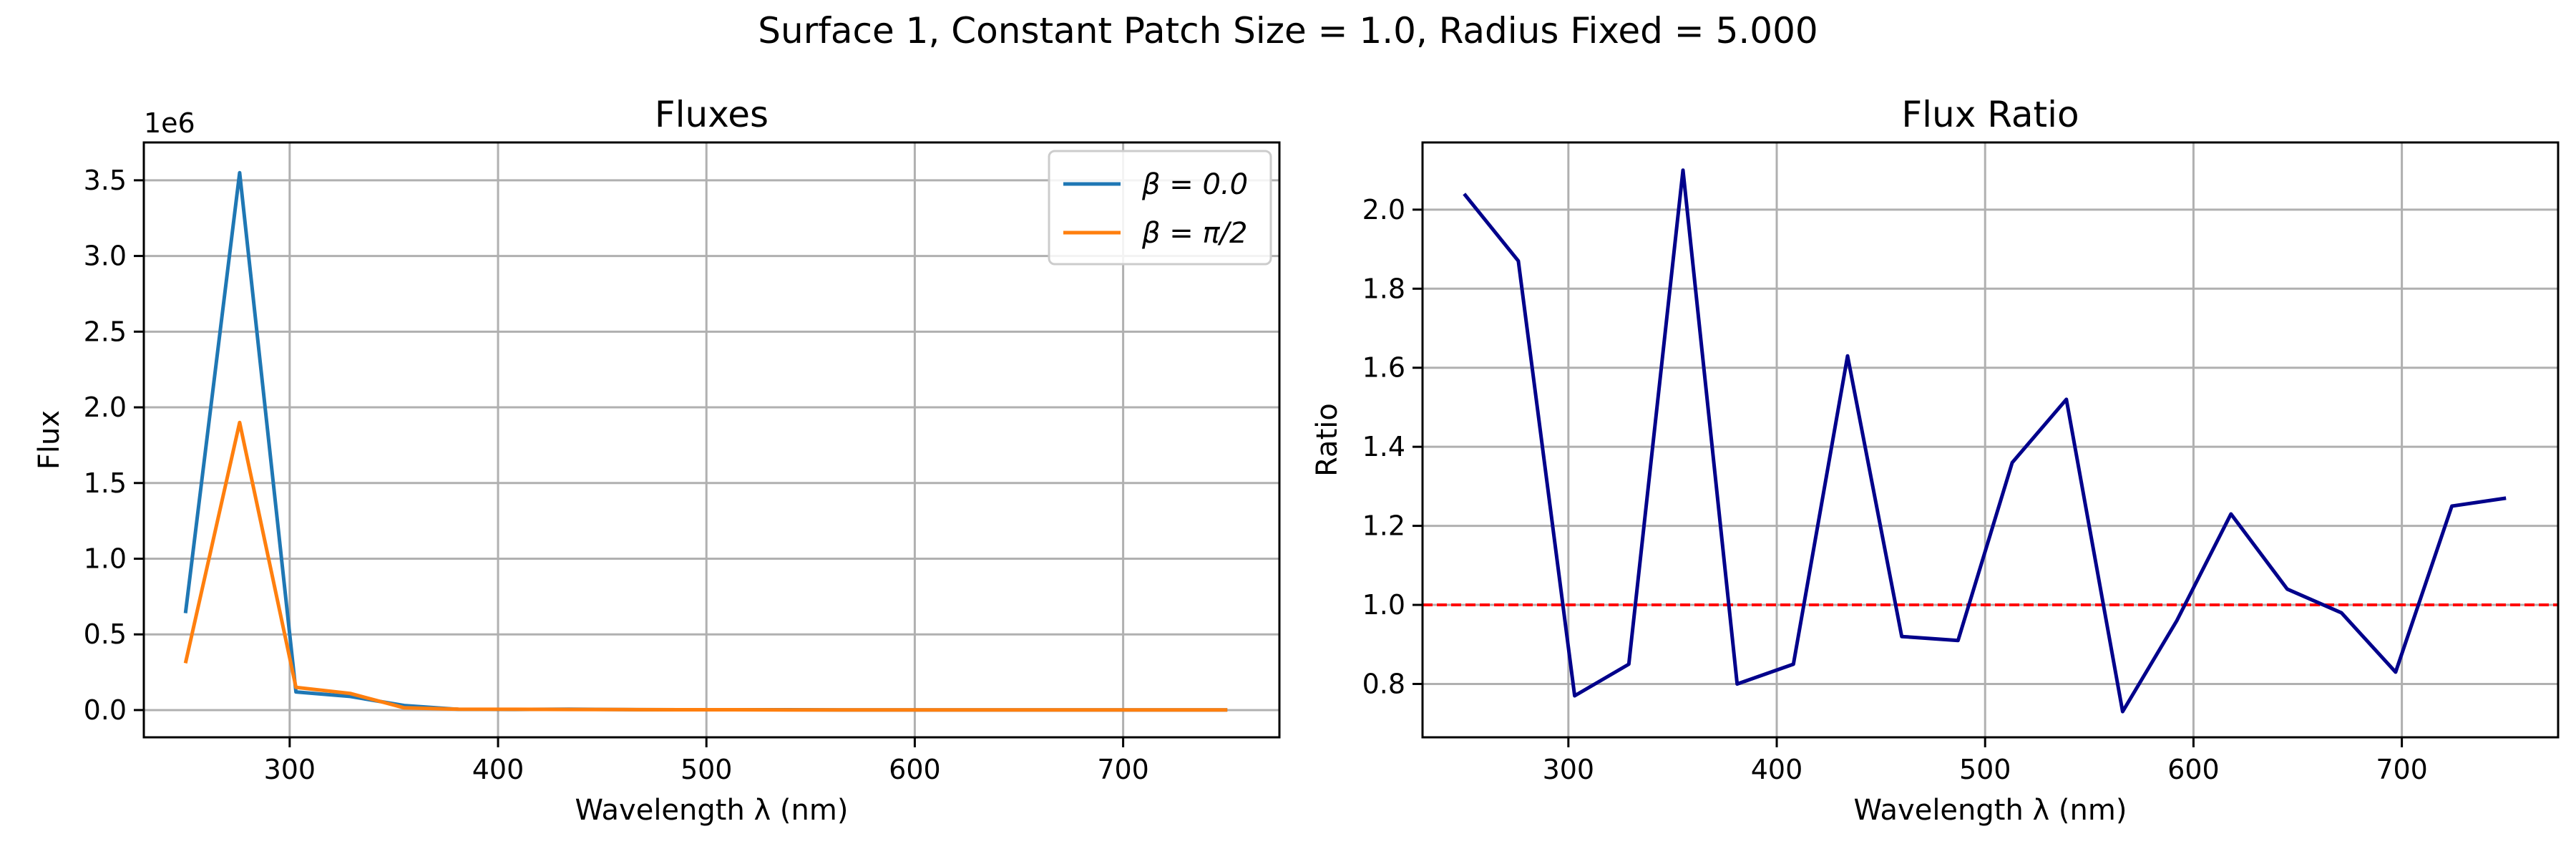  What do you see at coordinates (1569, 769) in the screenshot?
I see `ratio-x-tick-label: 300` at bounding box center [1569, 769].